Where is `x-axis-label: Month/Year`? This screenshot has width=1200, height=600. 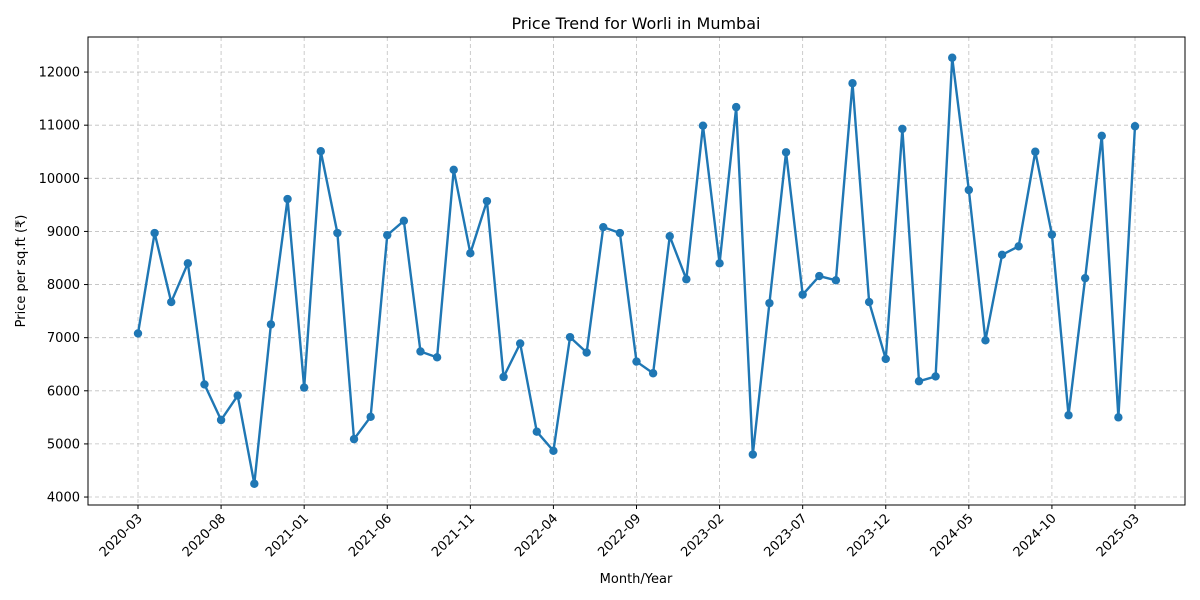 x-axis-label: Month/Year is located at coordinates (636, 579).